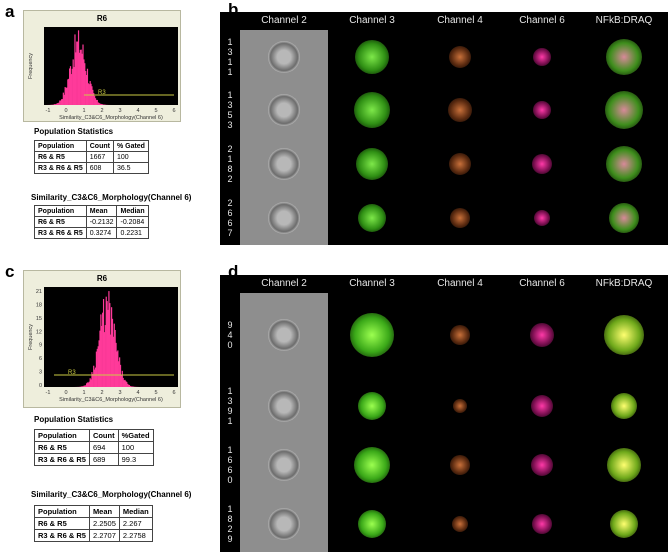 Image resolution: width=671 pixels, height=554 pixels. I want to click on x-tick-label: -1, so click(48, 393).